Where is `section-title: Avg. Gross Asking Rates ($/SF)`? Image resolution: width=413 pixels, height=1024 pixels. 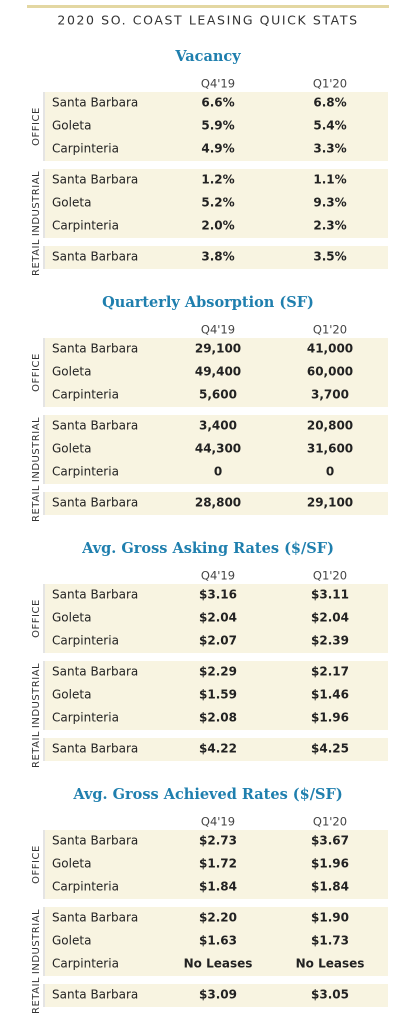
section-title: Avg. Gross Asking Rates ($/SF) is located at coordinates (207, 548).